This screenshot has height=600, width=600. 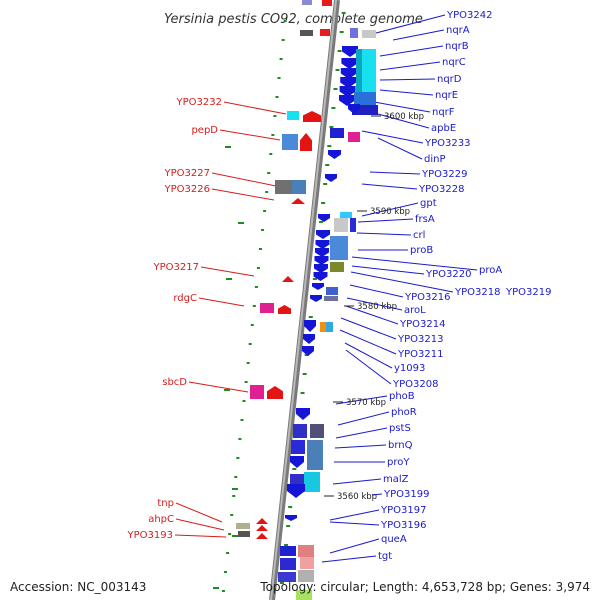 I want to click on scale-marks: 3600 kbp 3590 kbp 3580 kbp 3570 kbp 3560 kbp, so click(x=374, y=307).